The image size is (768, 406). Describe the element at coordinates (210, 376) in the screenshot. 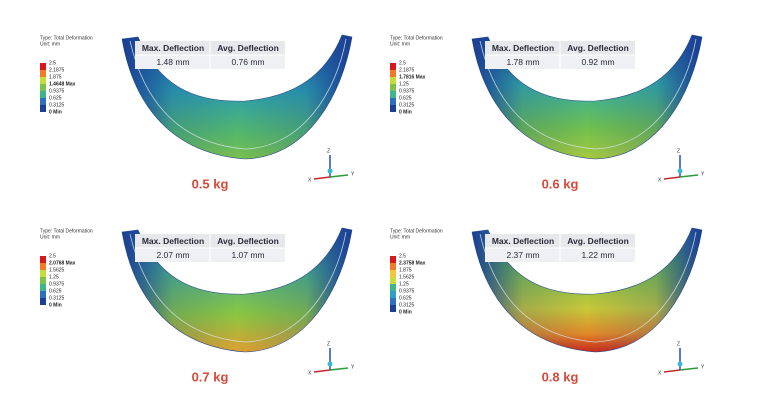

I see `load-label: 0.7 kg` at that location.